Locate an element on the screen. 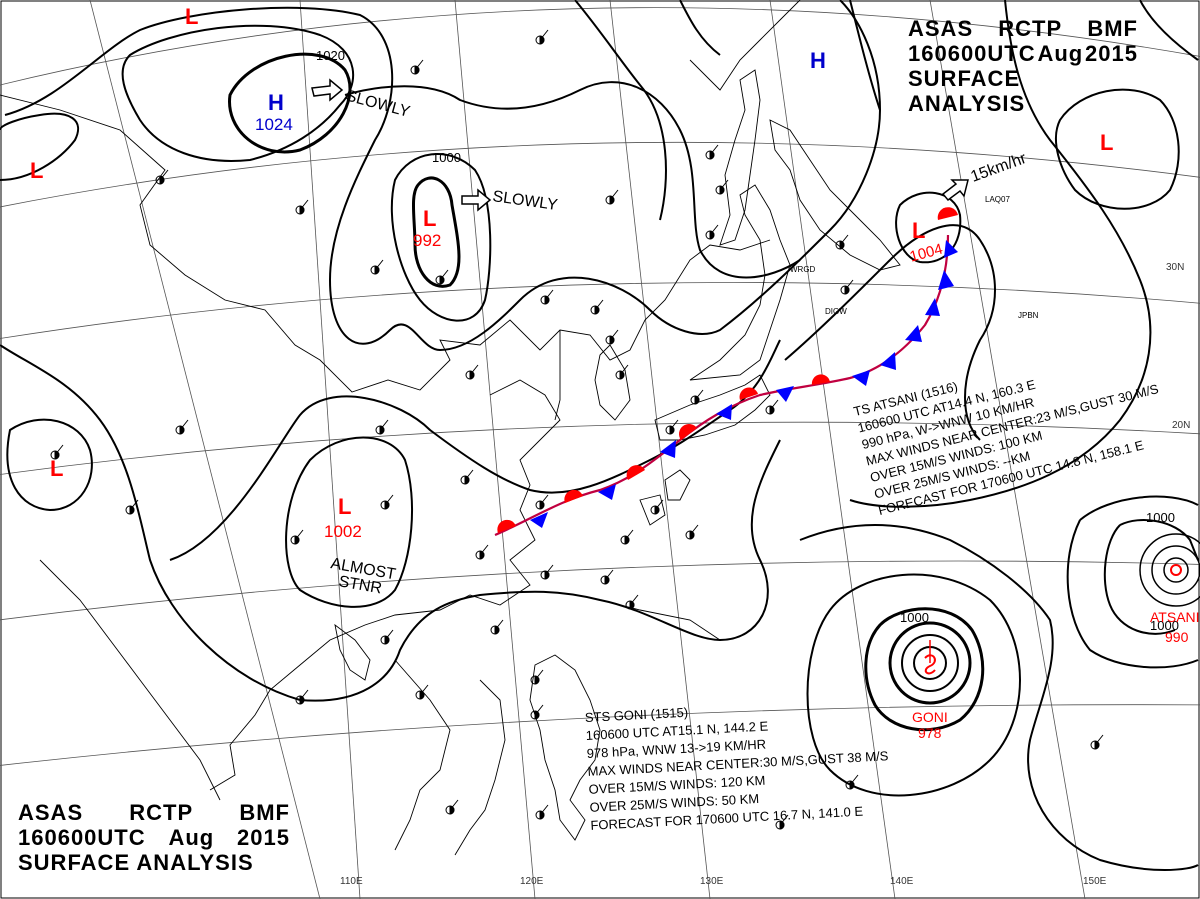 The image size is (1200, 899). isobar-north-trough is located at coordinates (620, 110).